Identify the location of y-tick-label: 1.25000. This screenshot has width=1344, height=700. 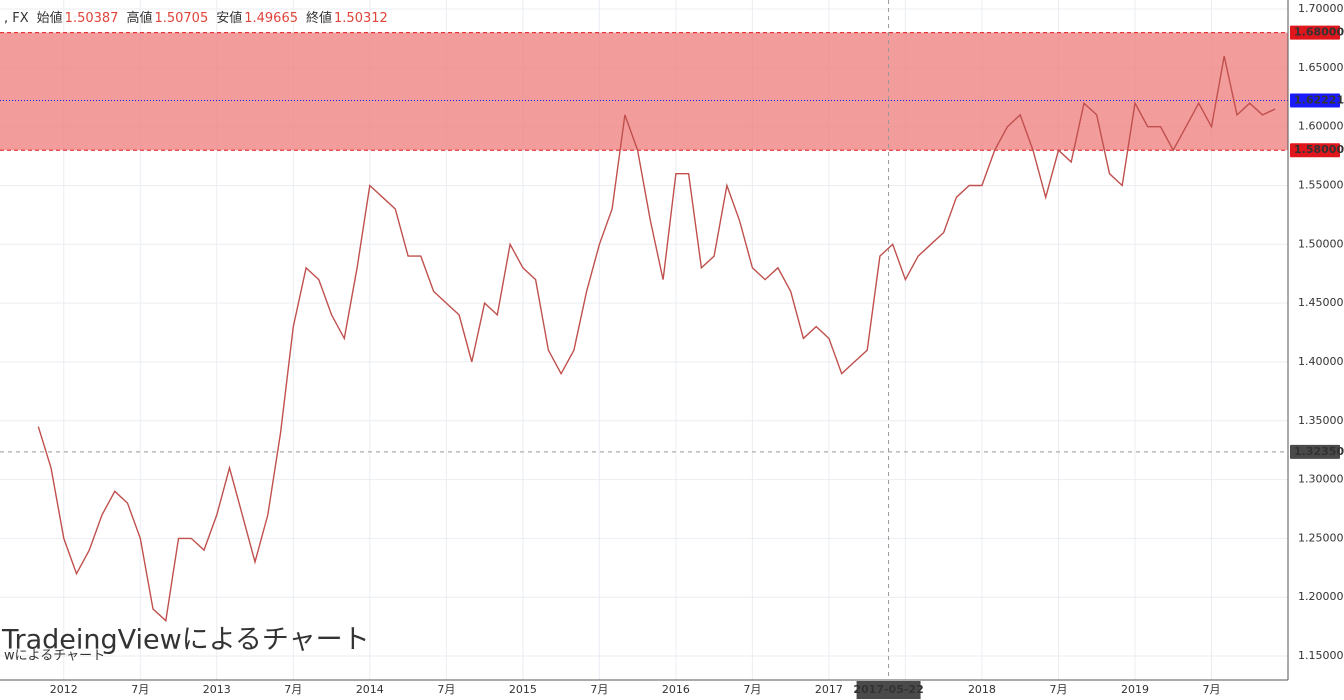
(1321, 537).